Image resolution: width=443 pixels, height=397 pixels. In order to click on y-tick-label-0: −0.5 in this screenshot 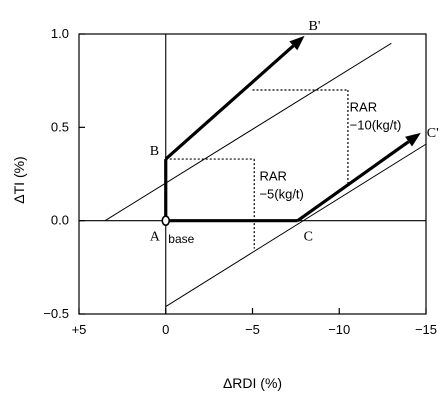, I will do `click(56, 313)`.